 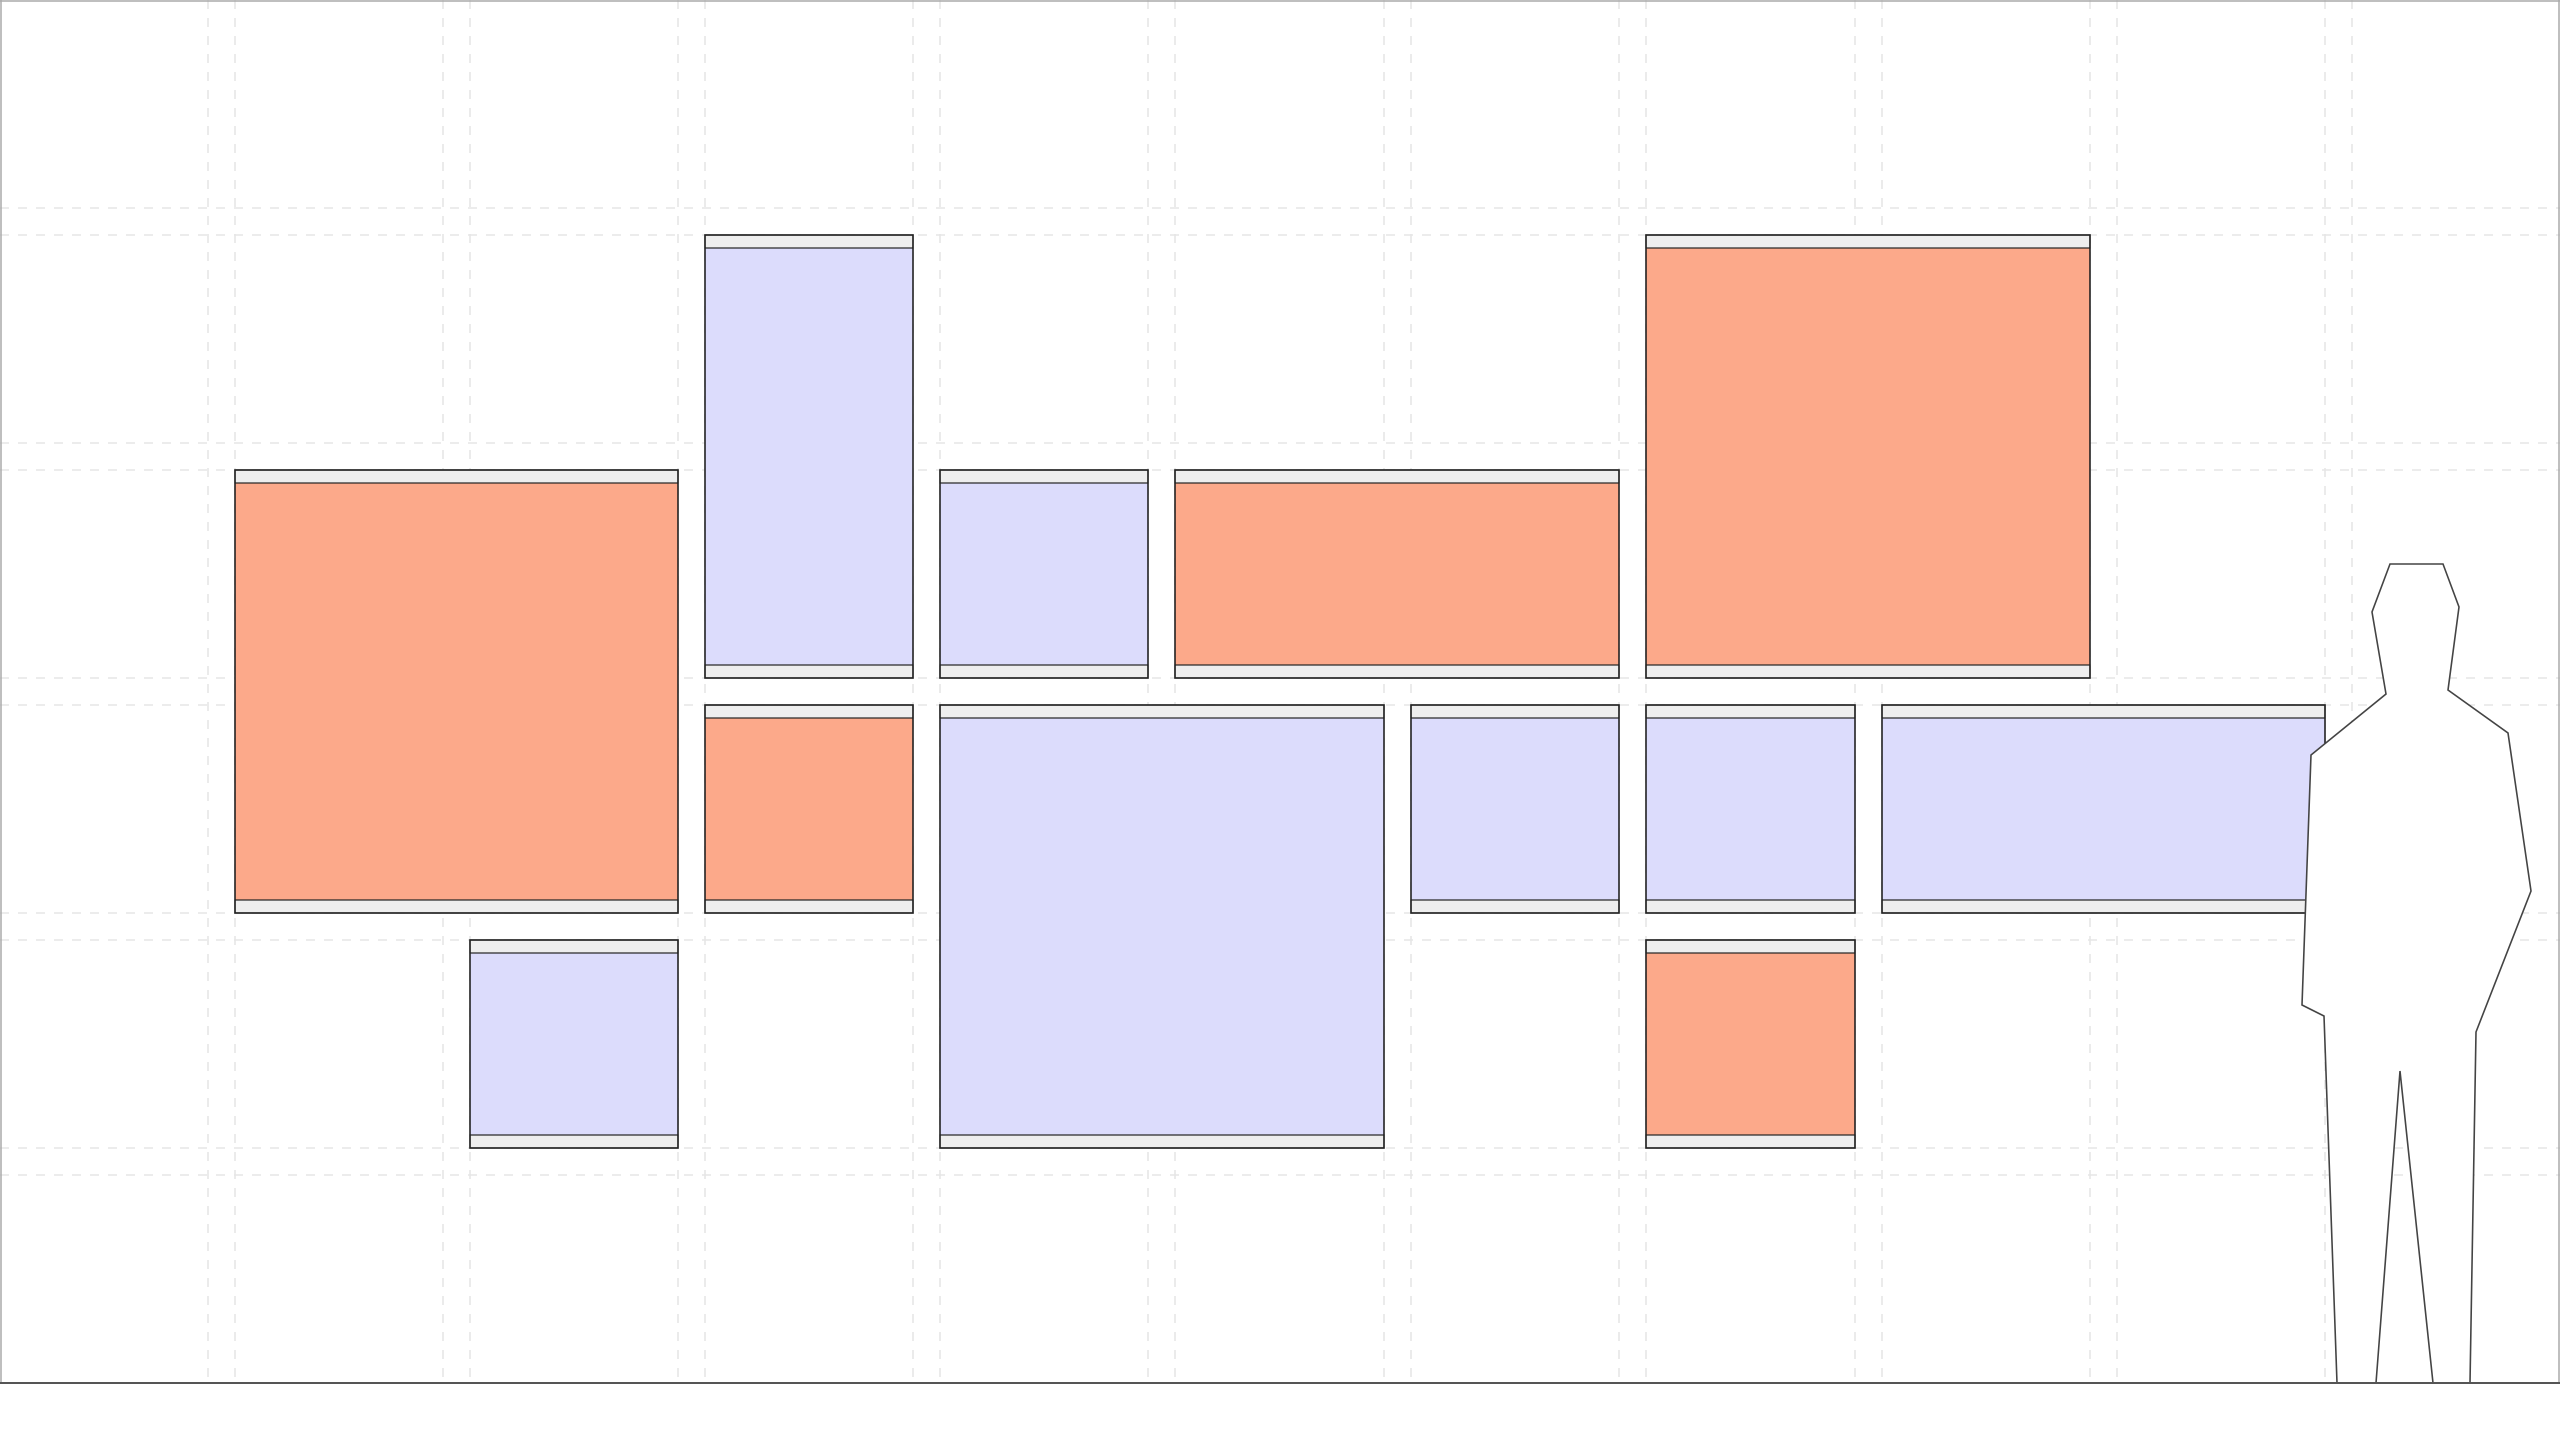 I want to click on person-silhouette-icon, so click(x=2416, y=973).